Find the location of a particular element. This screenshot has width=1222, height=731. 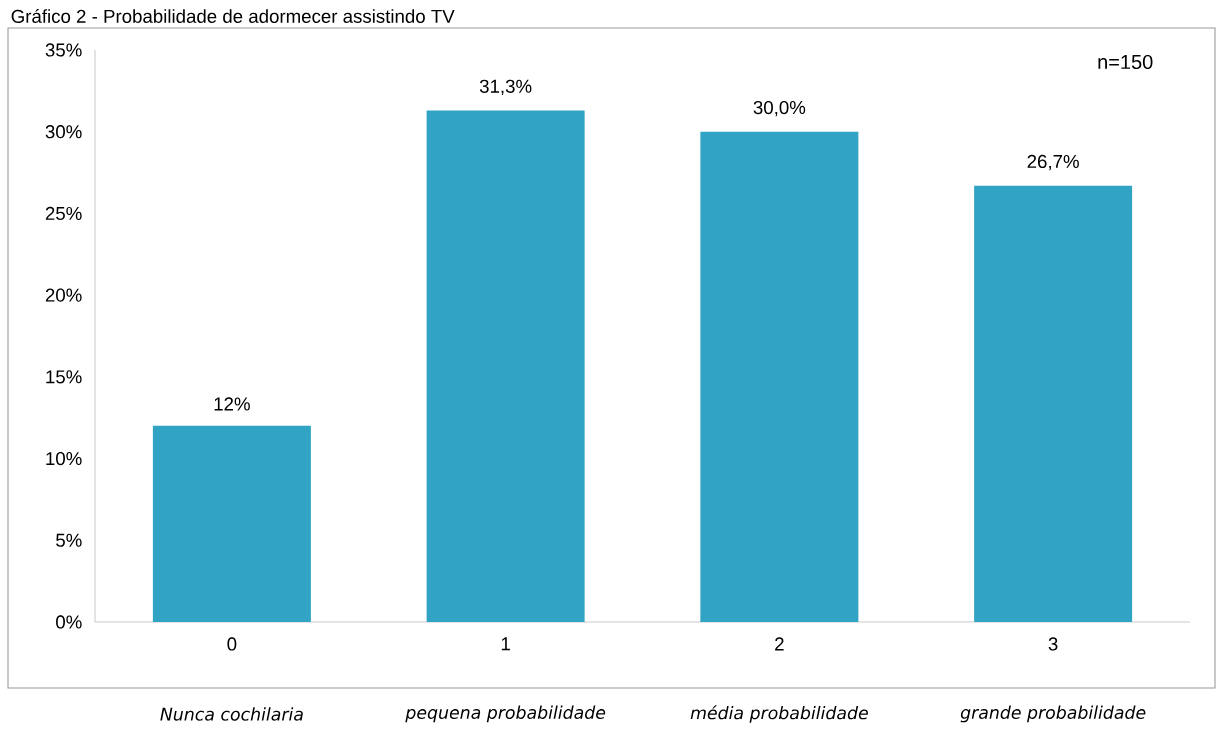

x-tick-label: 1 is located at coordinates (505, 644).